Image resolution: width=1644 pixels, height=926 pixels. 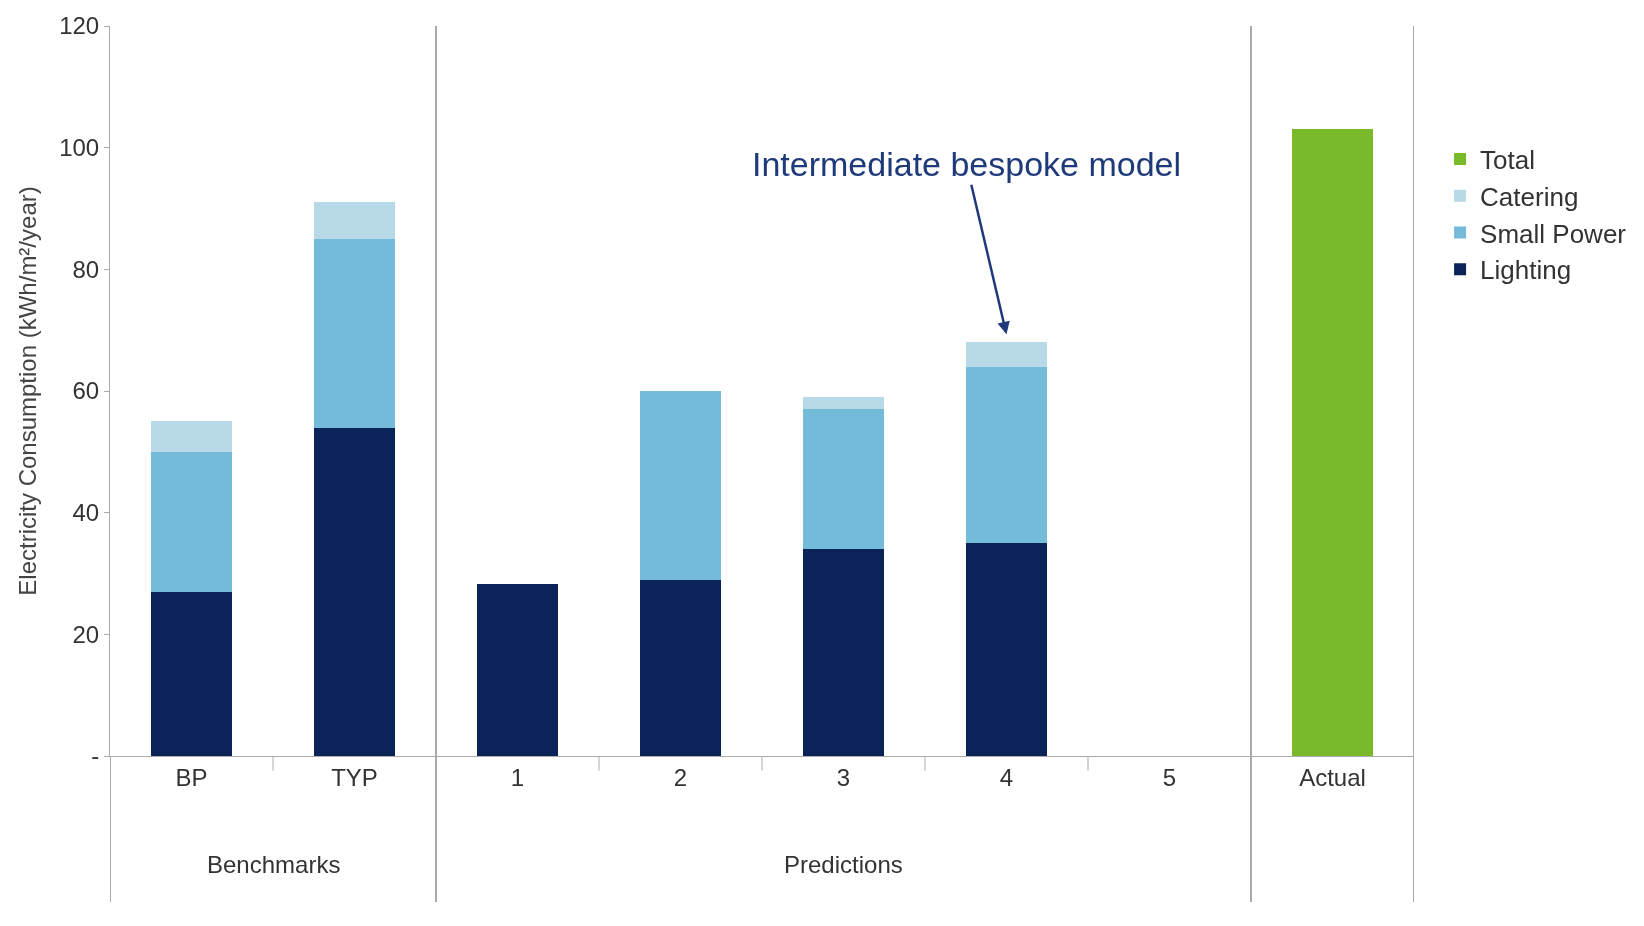 I want to click on x-tick-label: 1, so click(x=517, y=777).